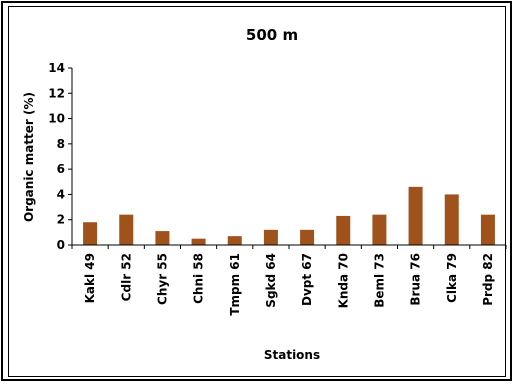 Image resolution: width=516 pixels, height=385 pixels. Describe the element at coordinates (126, 277) in the screenshot. I see `x-tick-label: Cdlr 52` at that location.